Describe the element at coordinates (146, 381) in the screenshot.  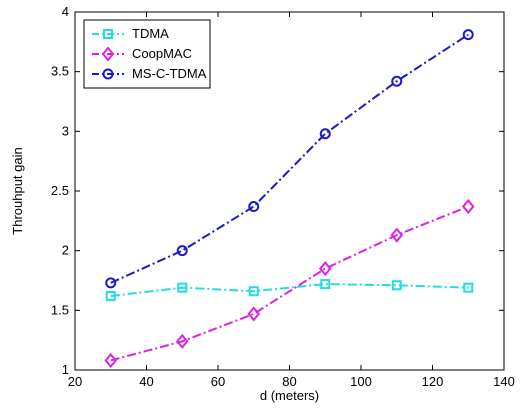
I see `x-tick-label: 40` at that location.